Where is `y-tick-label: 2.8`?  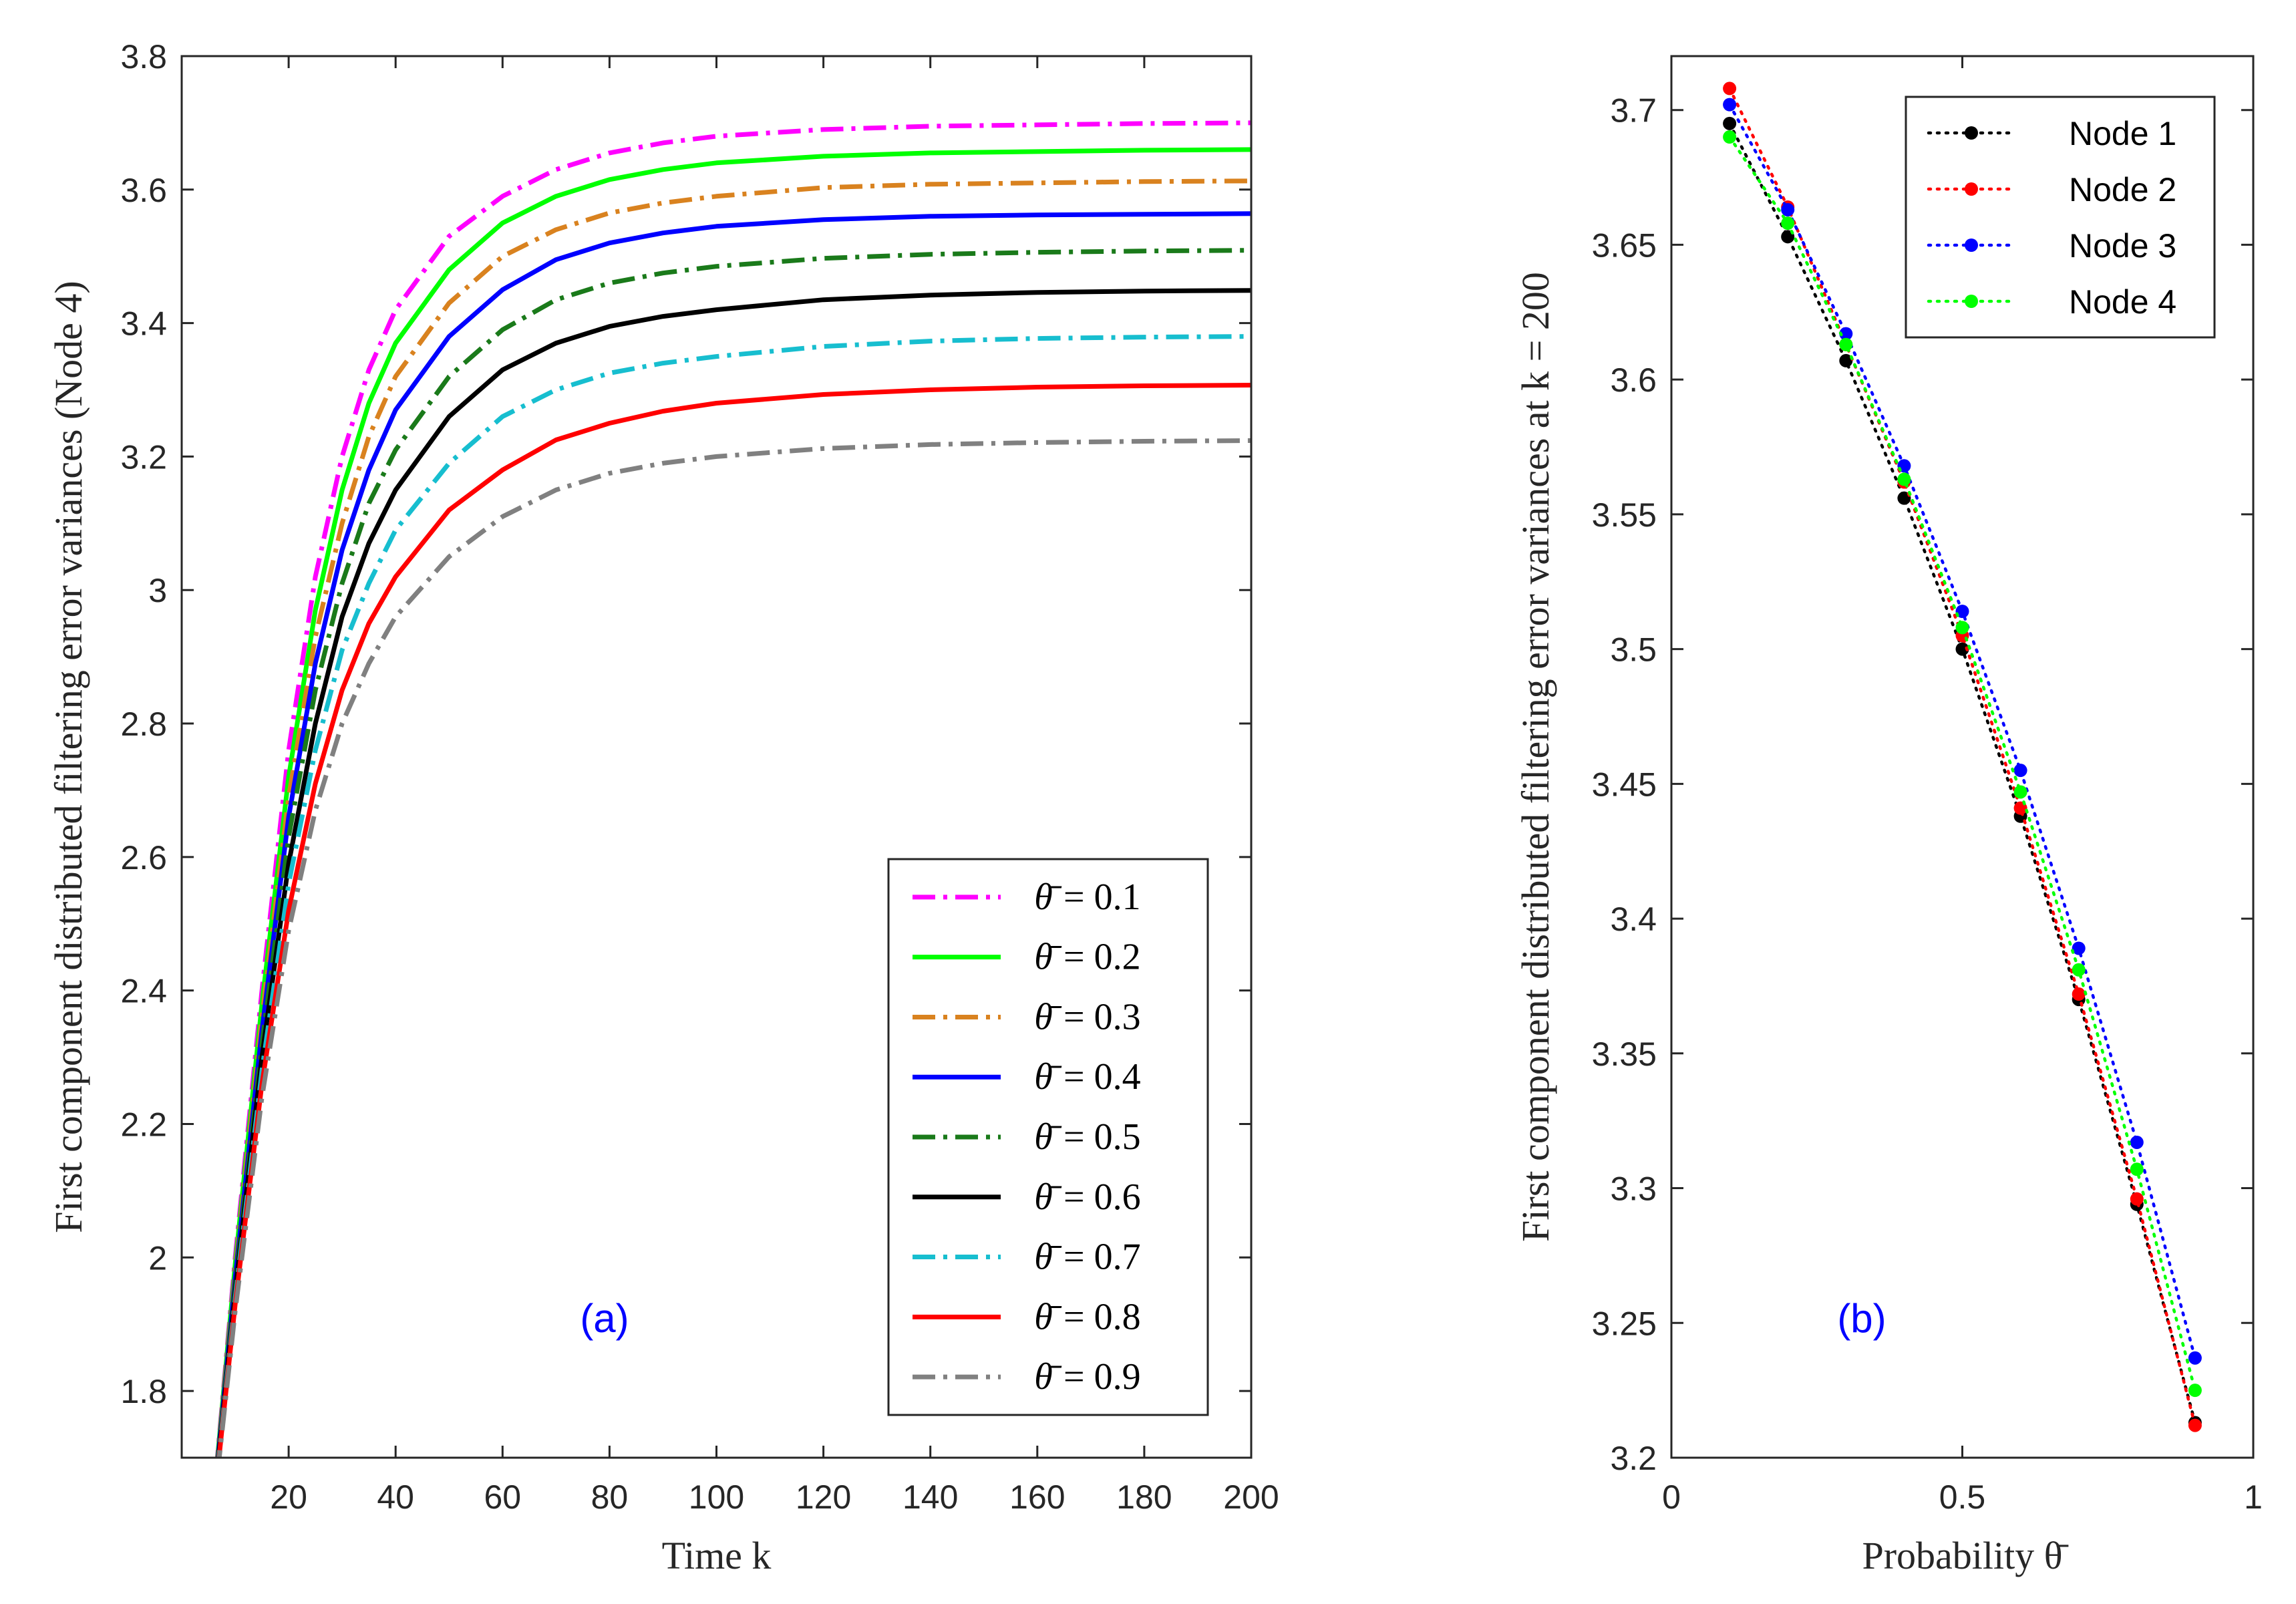
y-tick-label: 2.8 is located at coordinates (143, 724).